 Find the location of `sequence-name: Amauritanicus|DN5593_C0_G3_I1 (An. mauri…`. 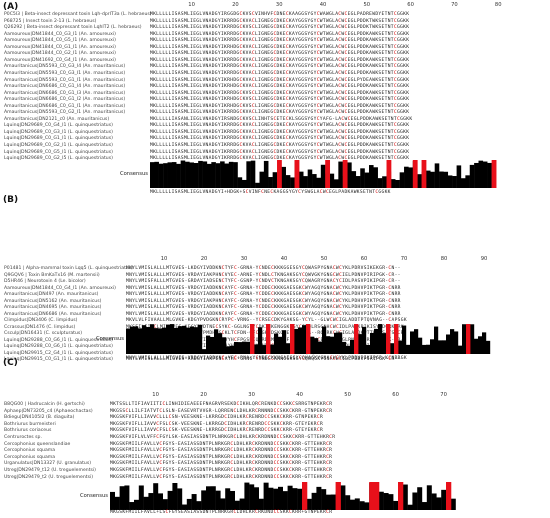

sequence-name: Amauritanicus|DN5593_C0_G3_I1 (An. mauri… is located at coordinates (65, 73).